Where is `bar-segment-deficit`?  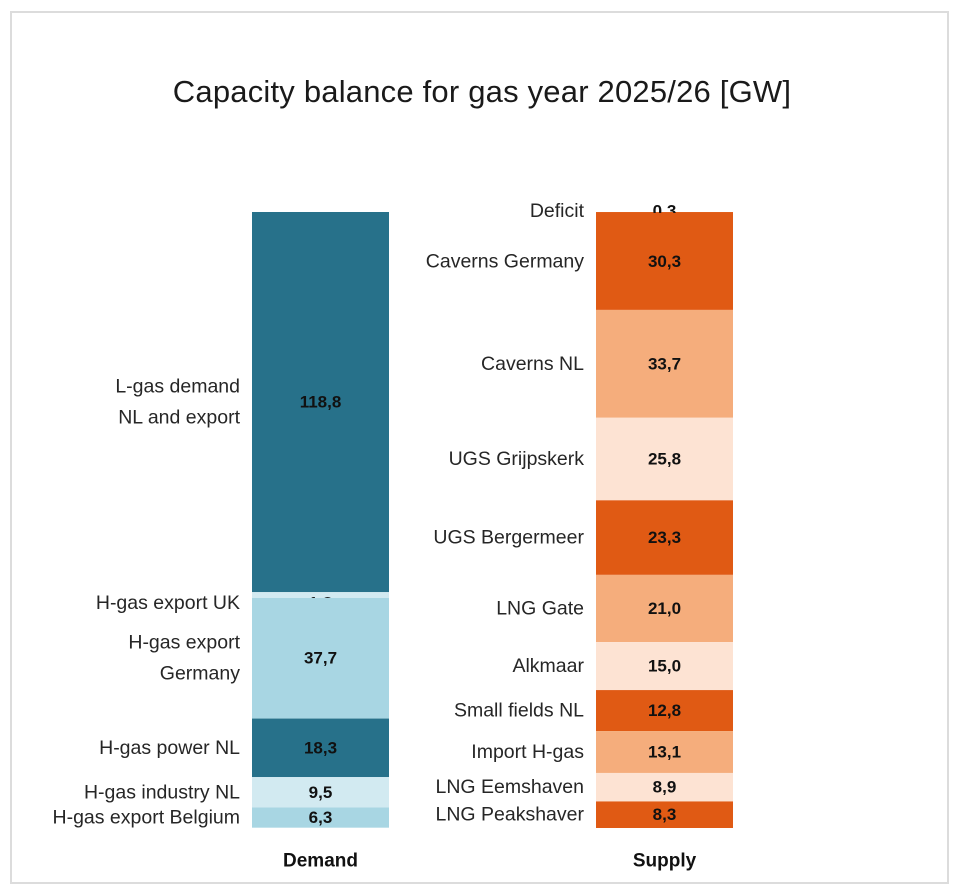
bar-segment-deficit is located at coordinates (664, 212).